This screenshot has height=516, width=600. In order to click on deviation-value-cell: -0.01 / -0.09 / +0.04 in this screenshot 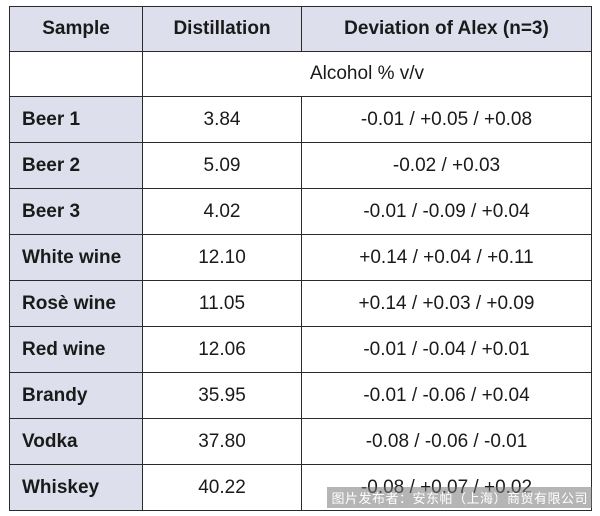, I will do `click(446, 211)`.